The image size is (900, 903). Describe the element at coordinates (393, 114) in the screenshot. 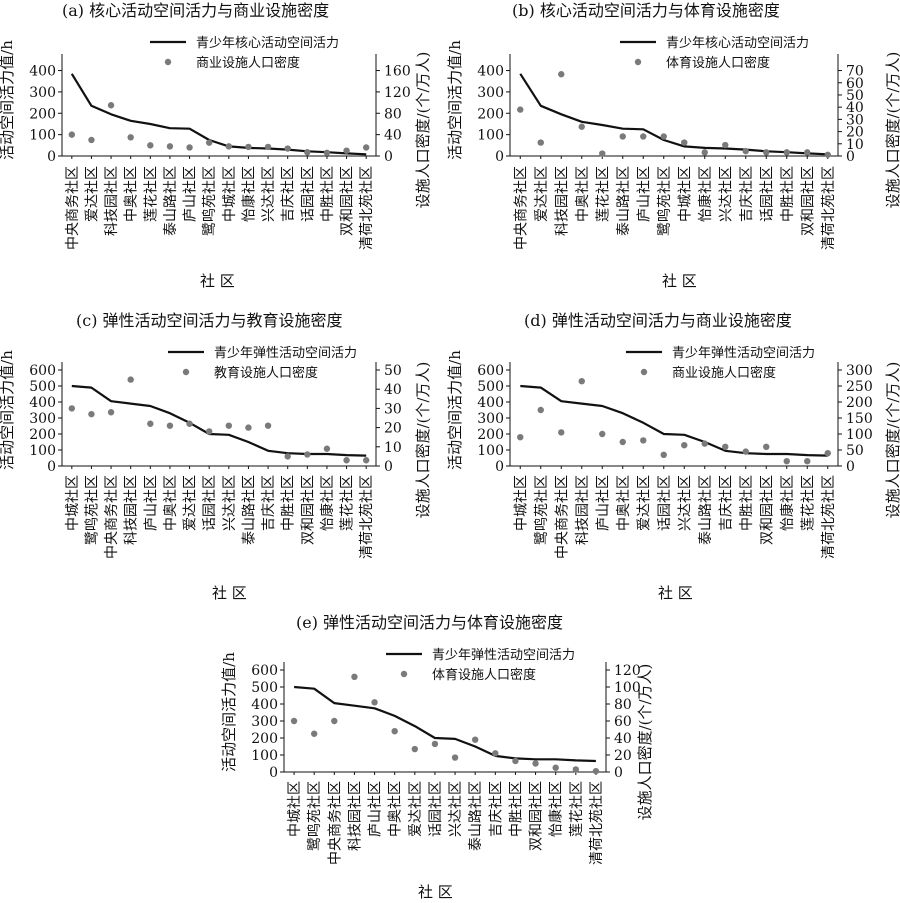

I see `right-tick-label: 80` at that location.